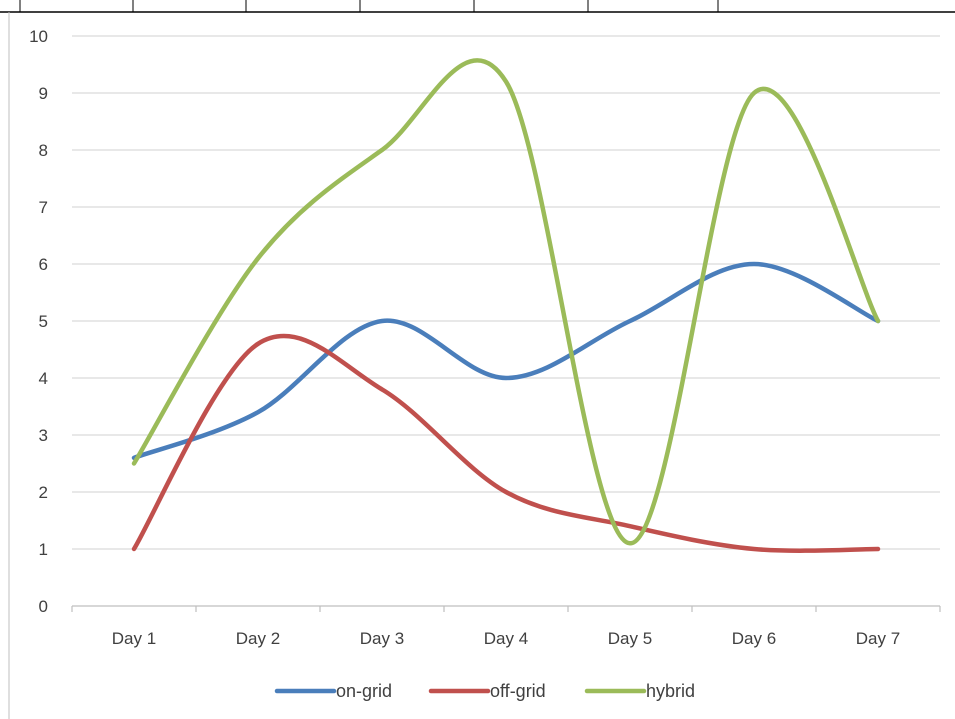 The height and width of the screenshot is (719, 955). What do you see at coordinates (670, 691) in the screenshot?
I see `legend-label: hybrid` at bounding box center [670, 691].